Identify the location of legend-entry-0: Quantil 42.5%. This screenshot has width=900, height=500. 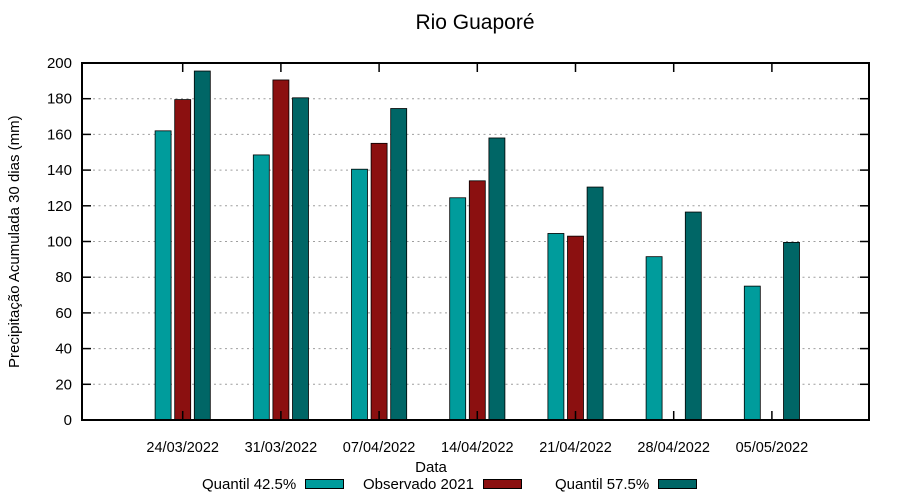
(273, 484).